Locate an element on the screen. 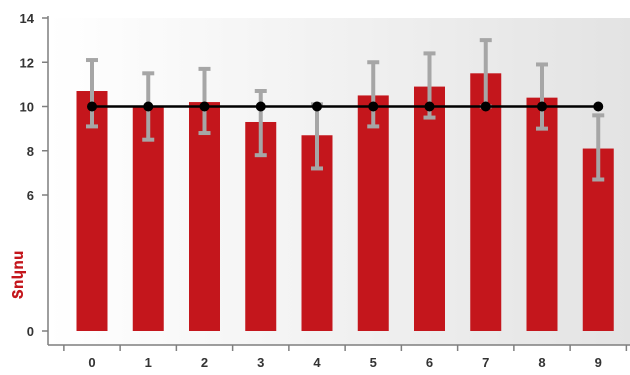  x-tick-label: 5 is located at coordinates (373, 362).